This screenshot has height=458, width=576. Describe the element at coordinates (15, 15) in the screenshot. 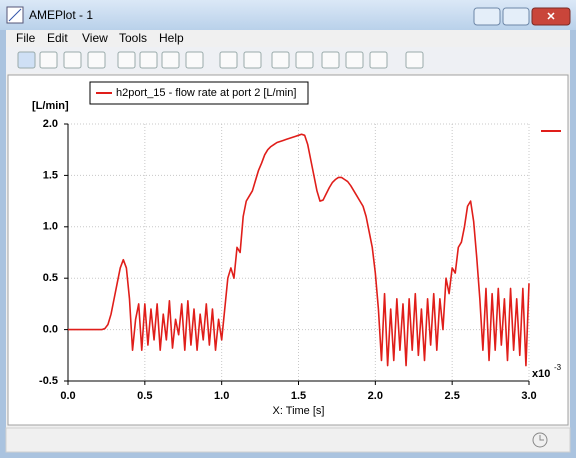

I see `app-icon-line` at that location.